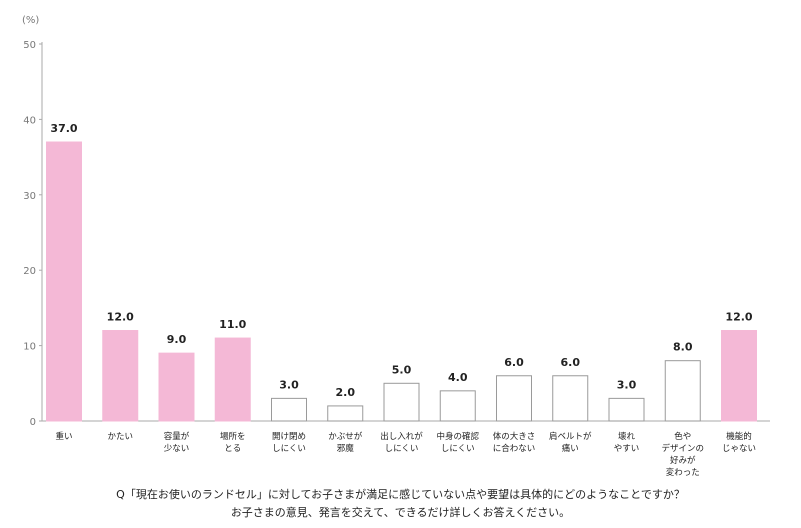 The height and width of the screenshot is (528, 801). What do you see at coordinates (345, 436) in the screenshot?
I see `x-category-label: かぶせが` at bounding box center [345, 436].